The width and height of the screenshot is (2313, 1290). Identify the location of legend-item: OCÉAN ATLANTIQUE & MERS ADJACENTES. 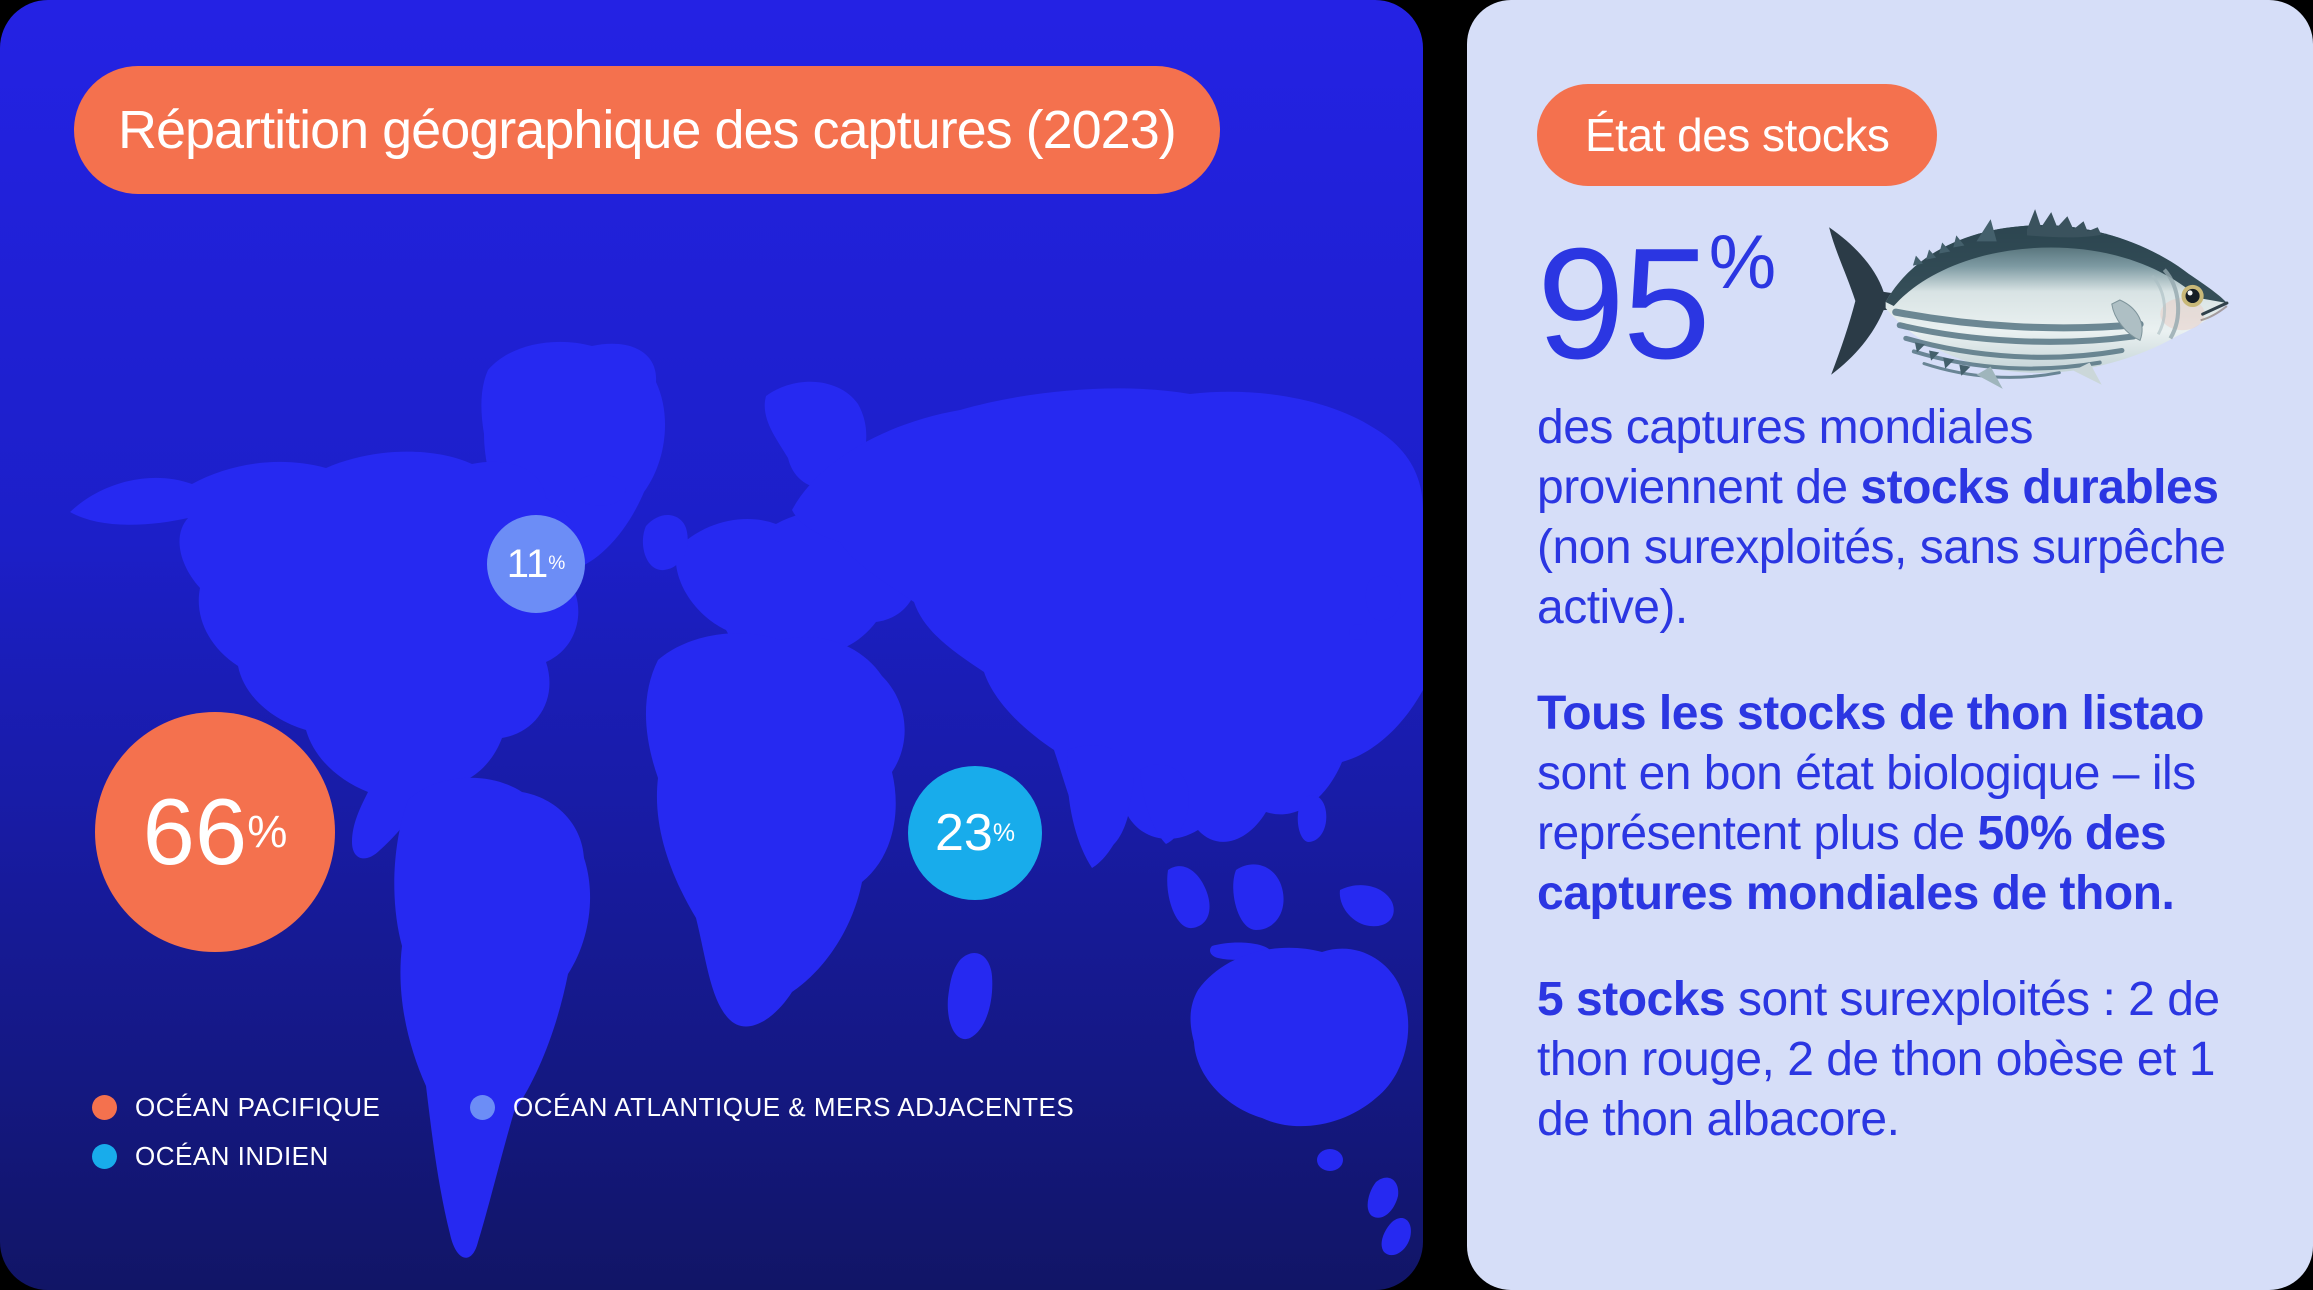
(772, 1107).